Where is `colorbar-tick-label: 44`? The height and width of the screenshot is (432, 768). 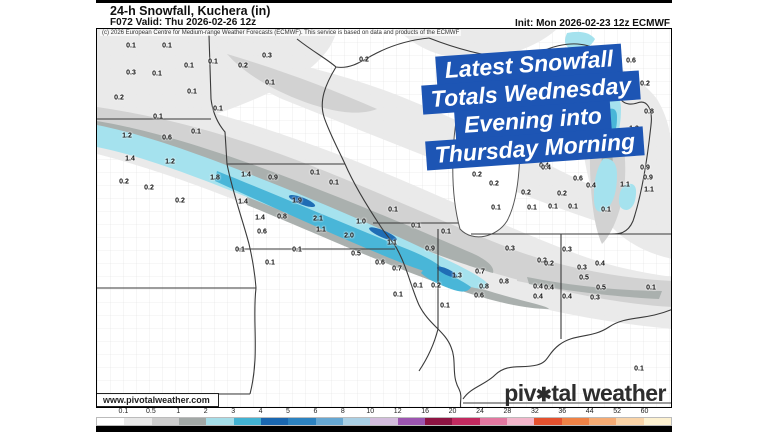 colorbar-tick-label: 44 is located at coordinates (589, 411).